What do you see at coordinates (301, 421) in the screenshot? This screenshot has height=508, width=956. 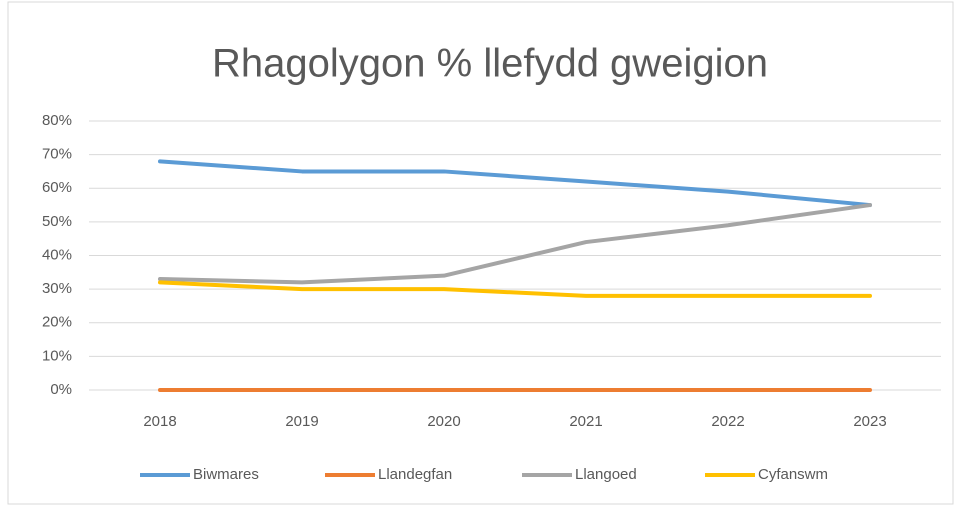 I see `x-tick-label: 2019` at bounding box center [301, 421].